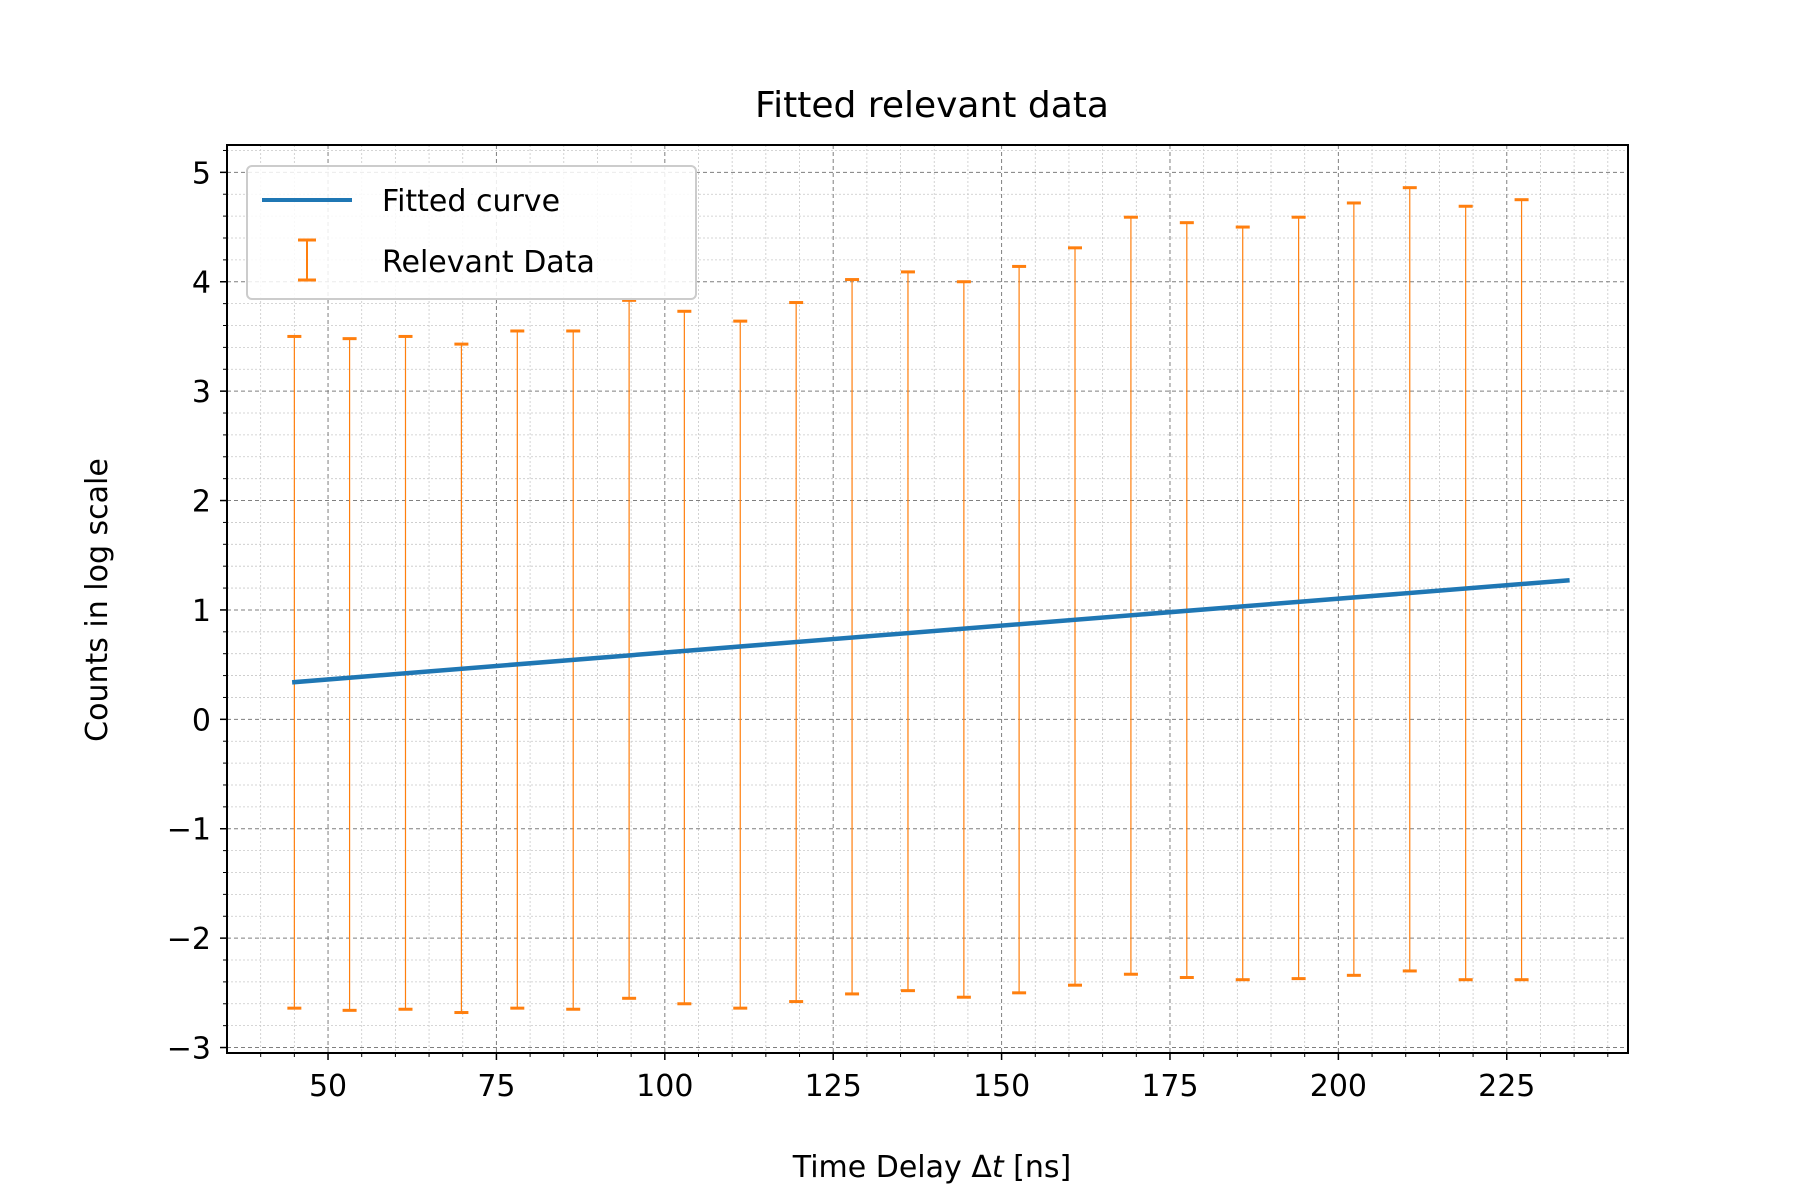  I want to click on x-tick-label: 75, so click(496, 1086).